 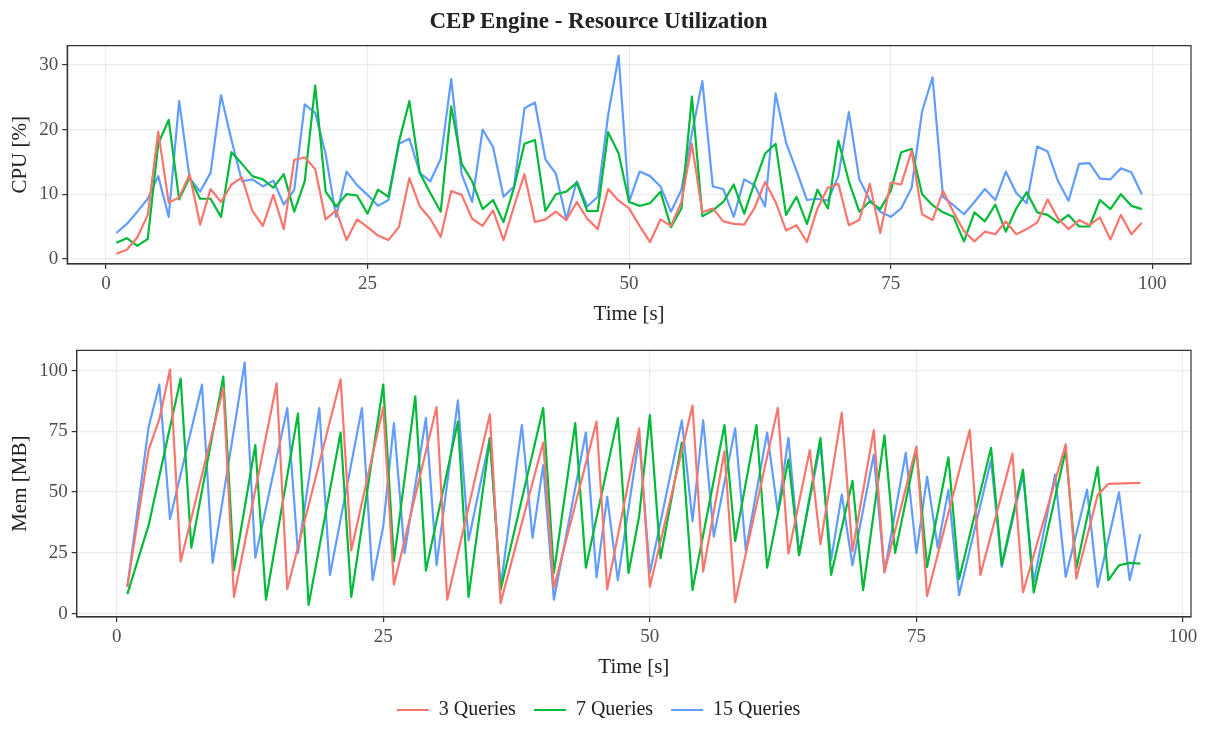 What do you see at coordinates (49, 128) in the screenshot?
I see `y-tick-label: 20` at bounding box center [49, 128].